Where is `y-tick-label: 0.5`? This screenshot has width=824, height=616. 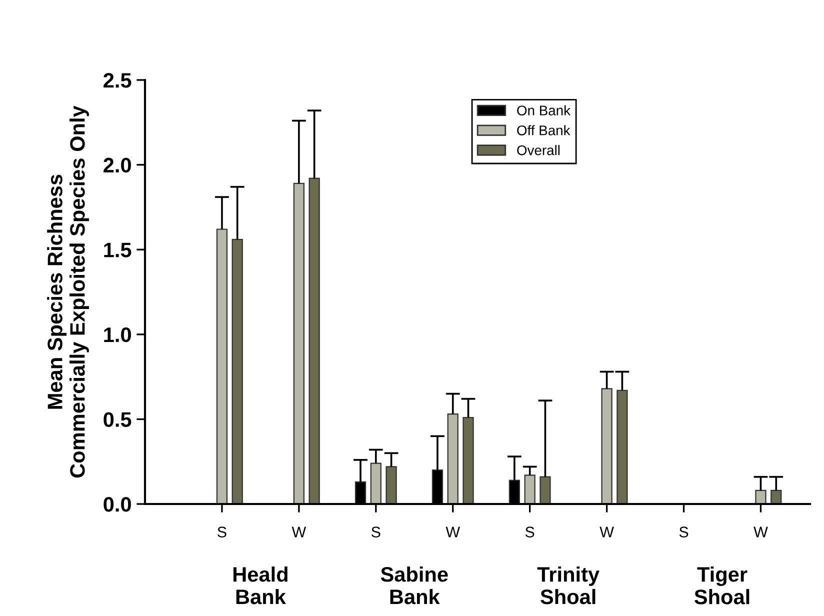
y-tick-label: 0.5 is located at coordinates (118, 419).